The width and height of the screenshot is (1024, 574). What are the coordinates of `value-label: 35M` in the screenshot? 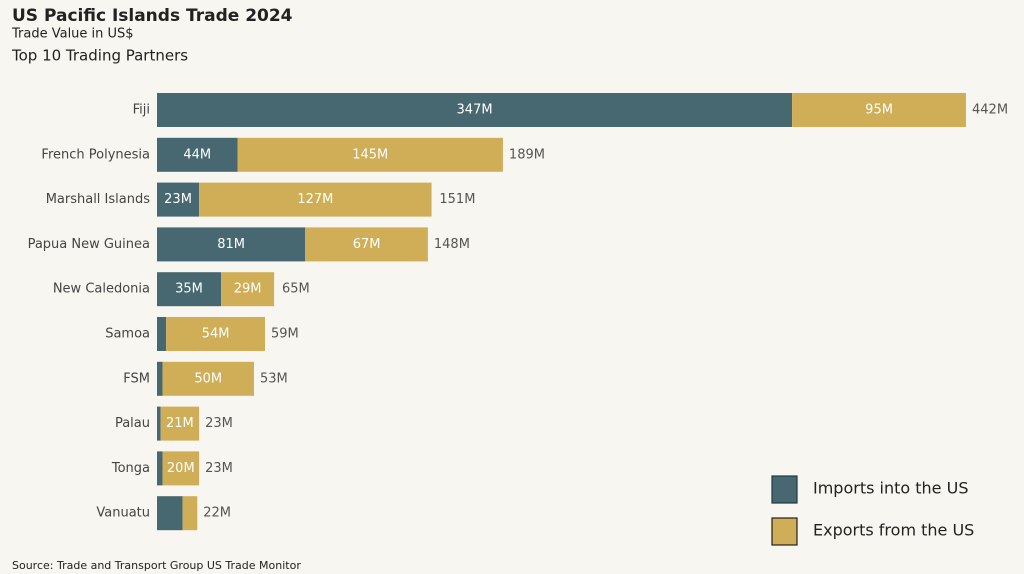 It's located at (189, 289).